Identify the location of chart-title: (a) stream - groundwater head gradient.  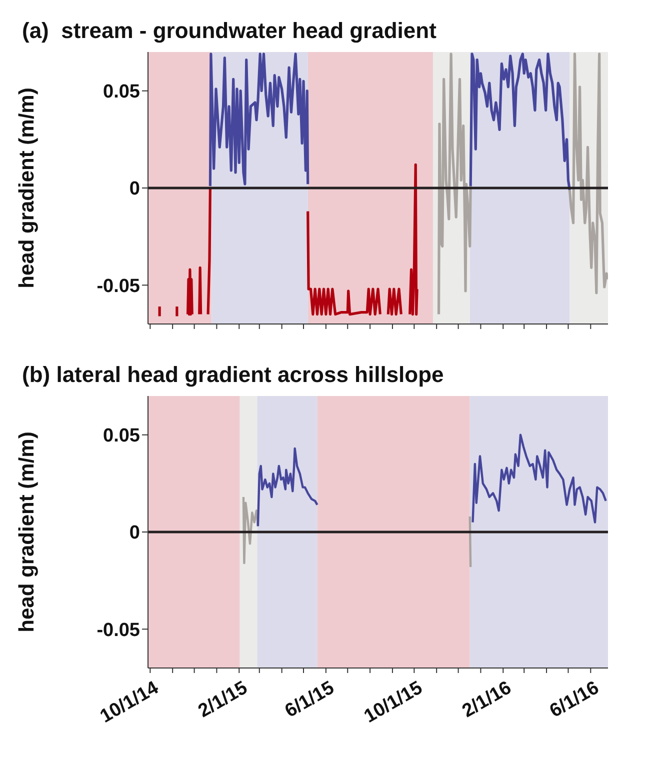
(229, 30).